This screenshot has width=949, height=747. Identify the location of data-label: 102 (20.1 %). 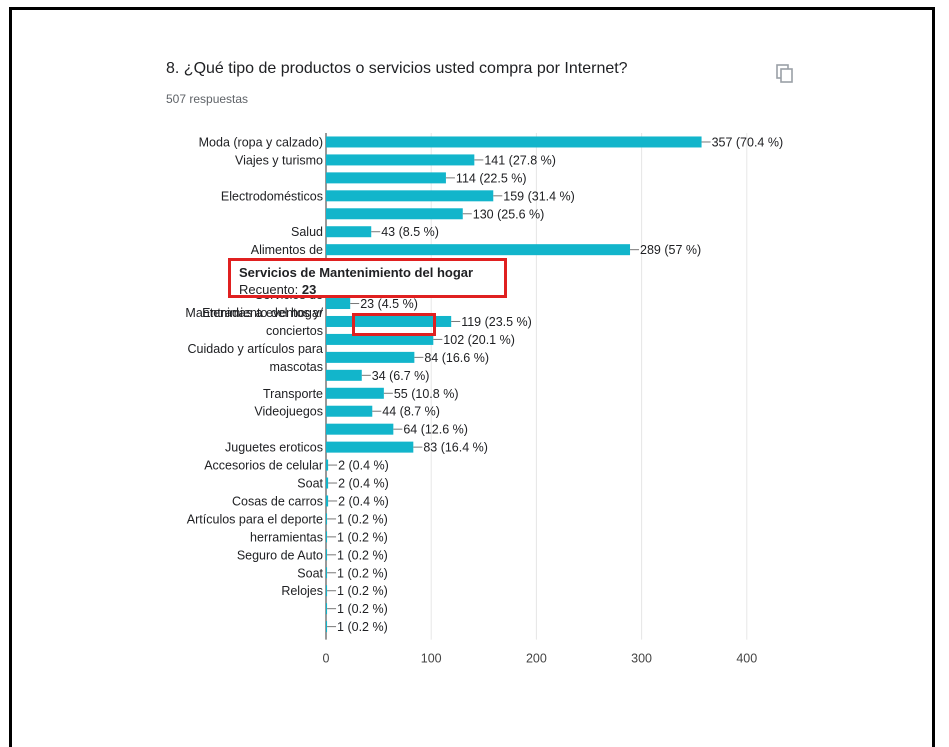
(479, 340).